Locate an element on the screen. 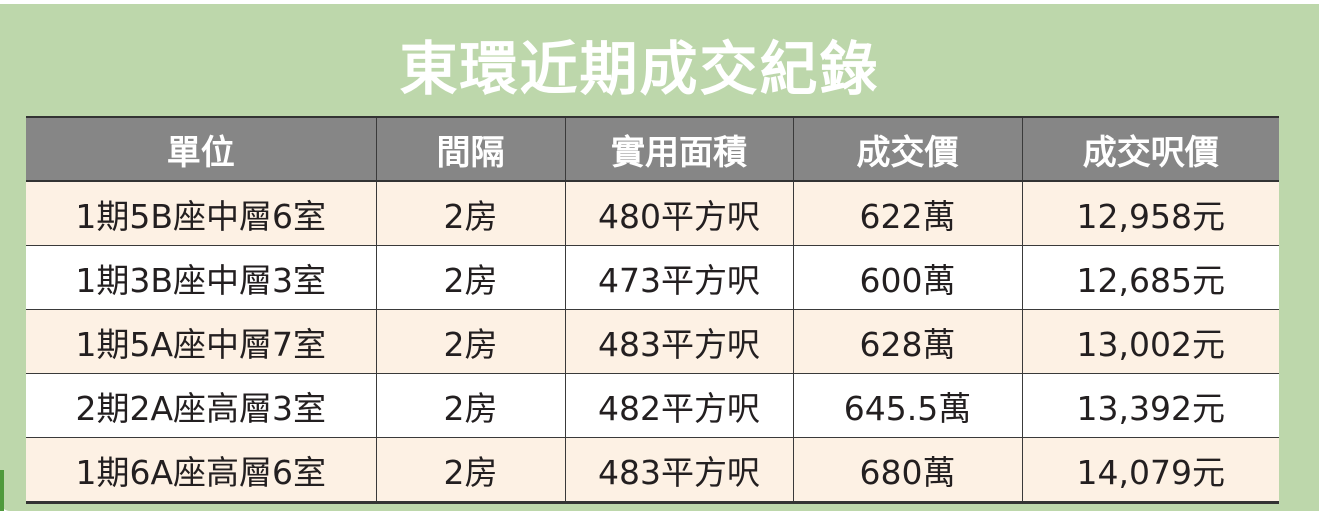 The image size is (1319, 511). cell-unit: 1期5A座中層7室 is located at coordinates (201, 341).